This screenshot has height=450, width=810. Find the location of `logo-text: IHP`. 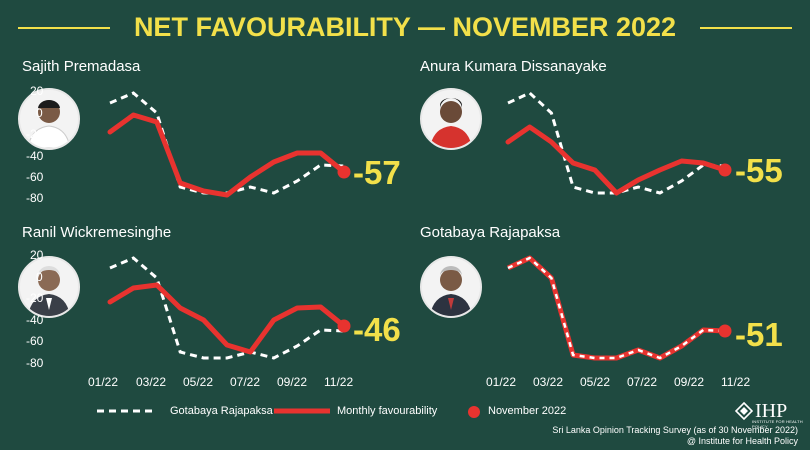

logo-text: IHP is located at coordinates (771, 411).